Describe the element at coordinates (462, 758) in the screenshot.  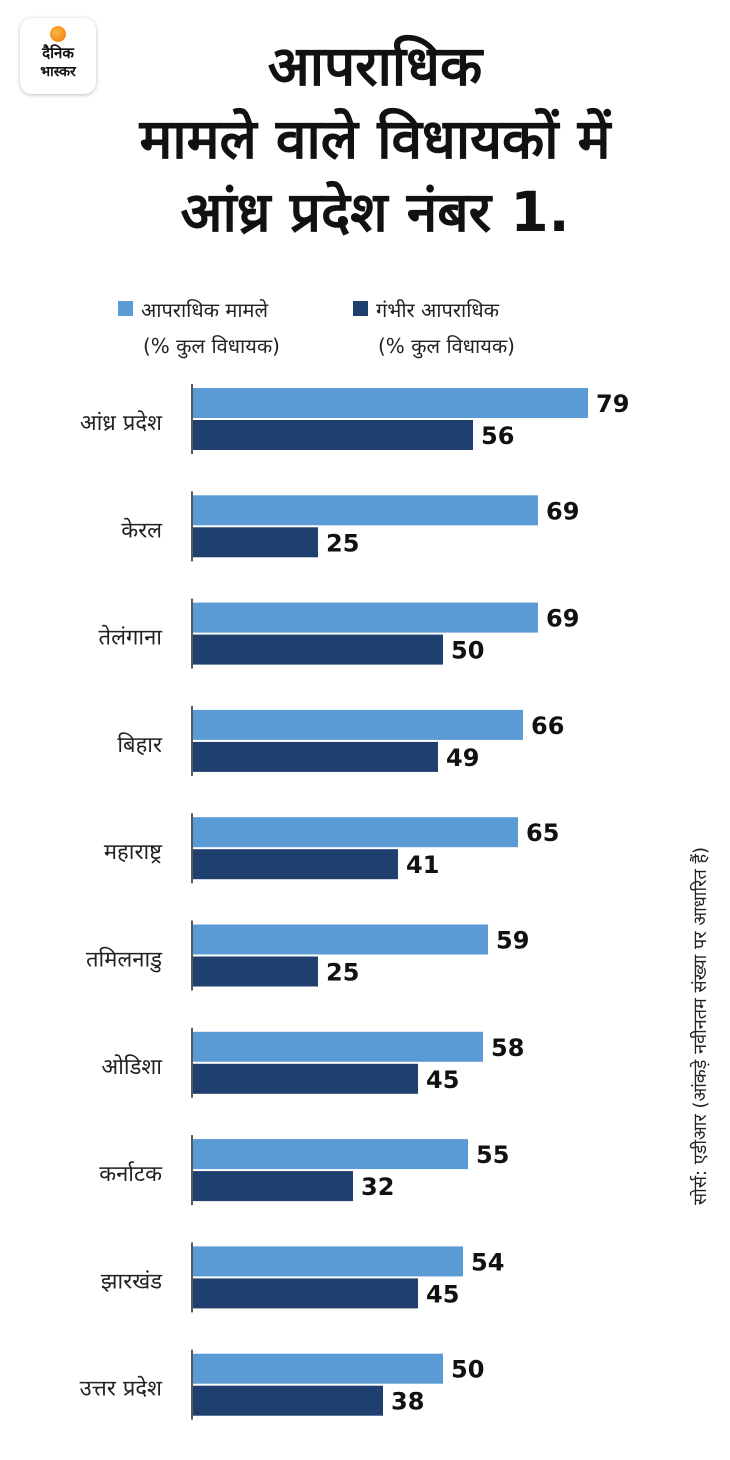
I see `data-label: 49` at that location.